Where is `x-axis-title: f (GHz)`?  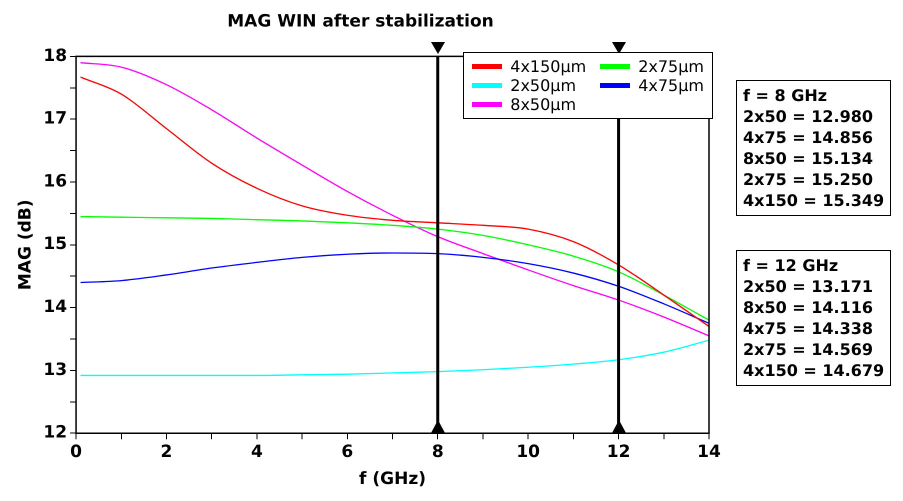
x-axis-title: f (GHz) is located at coordinates (392, 479).